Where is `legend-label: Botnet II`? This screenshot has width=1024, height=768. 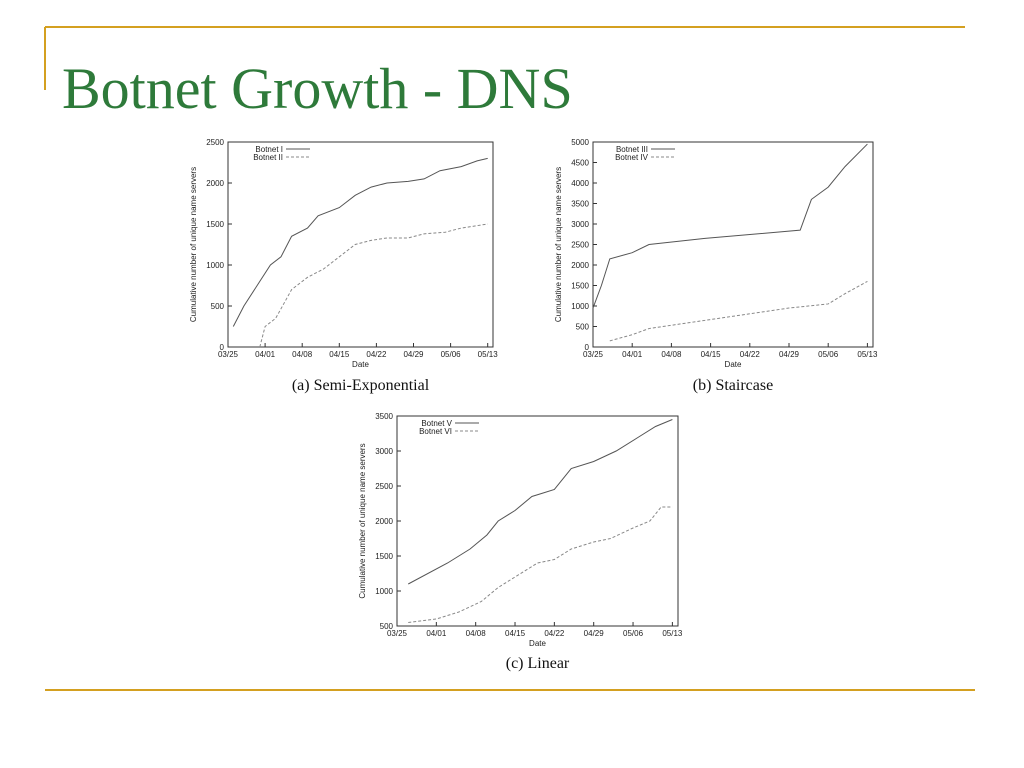
legend-label: Botnet II is located at coordinates (268, 157).